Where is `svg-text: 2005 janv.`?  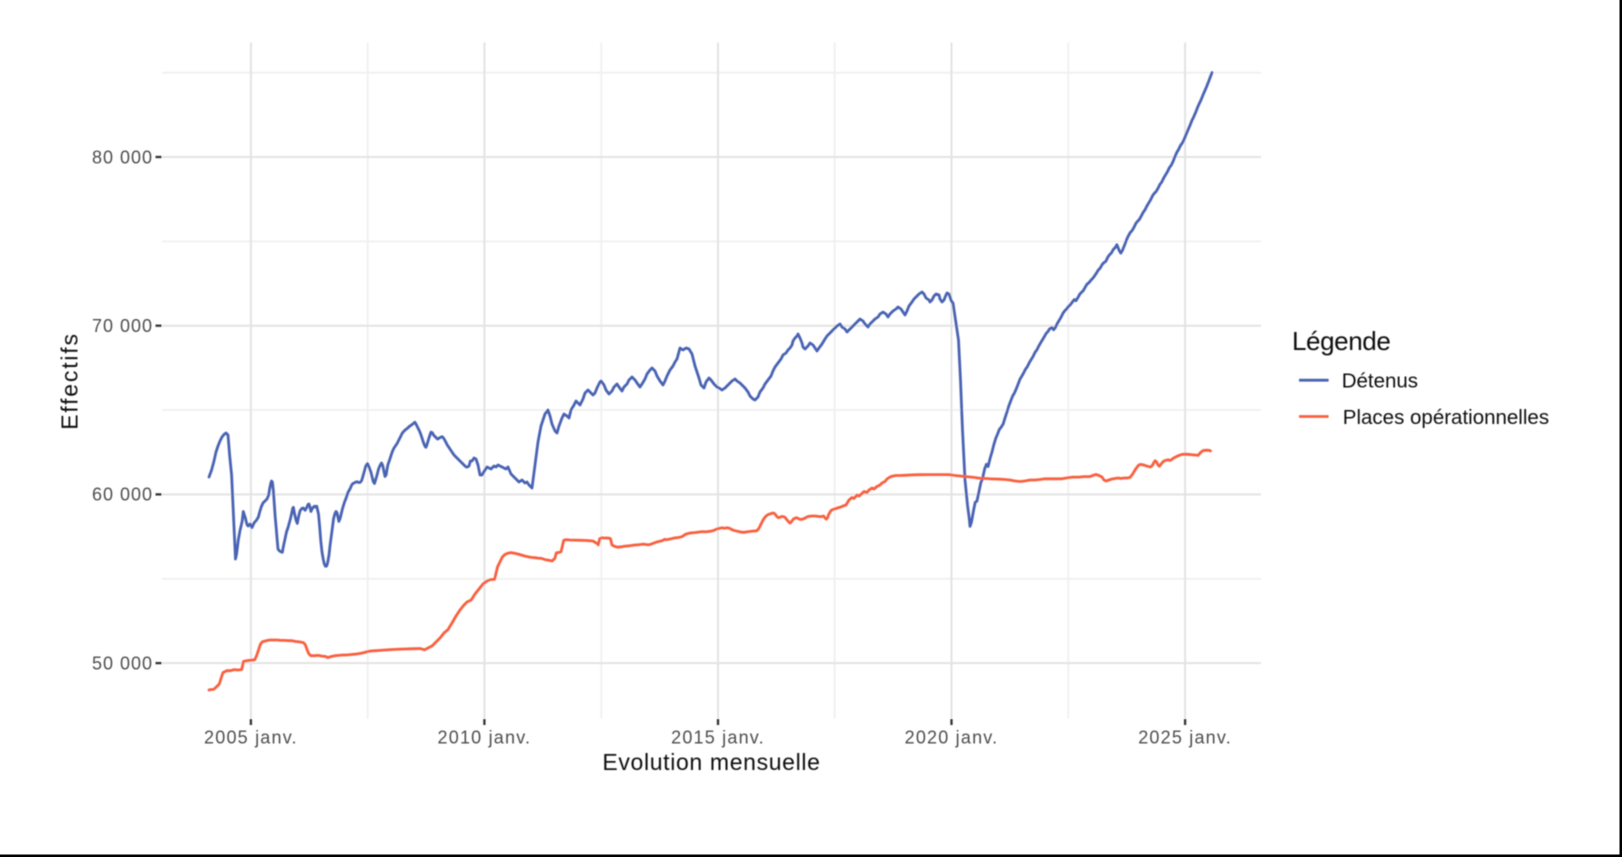
svg-text: 2005 janv. is located at coordinates (251, 738).